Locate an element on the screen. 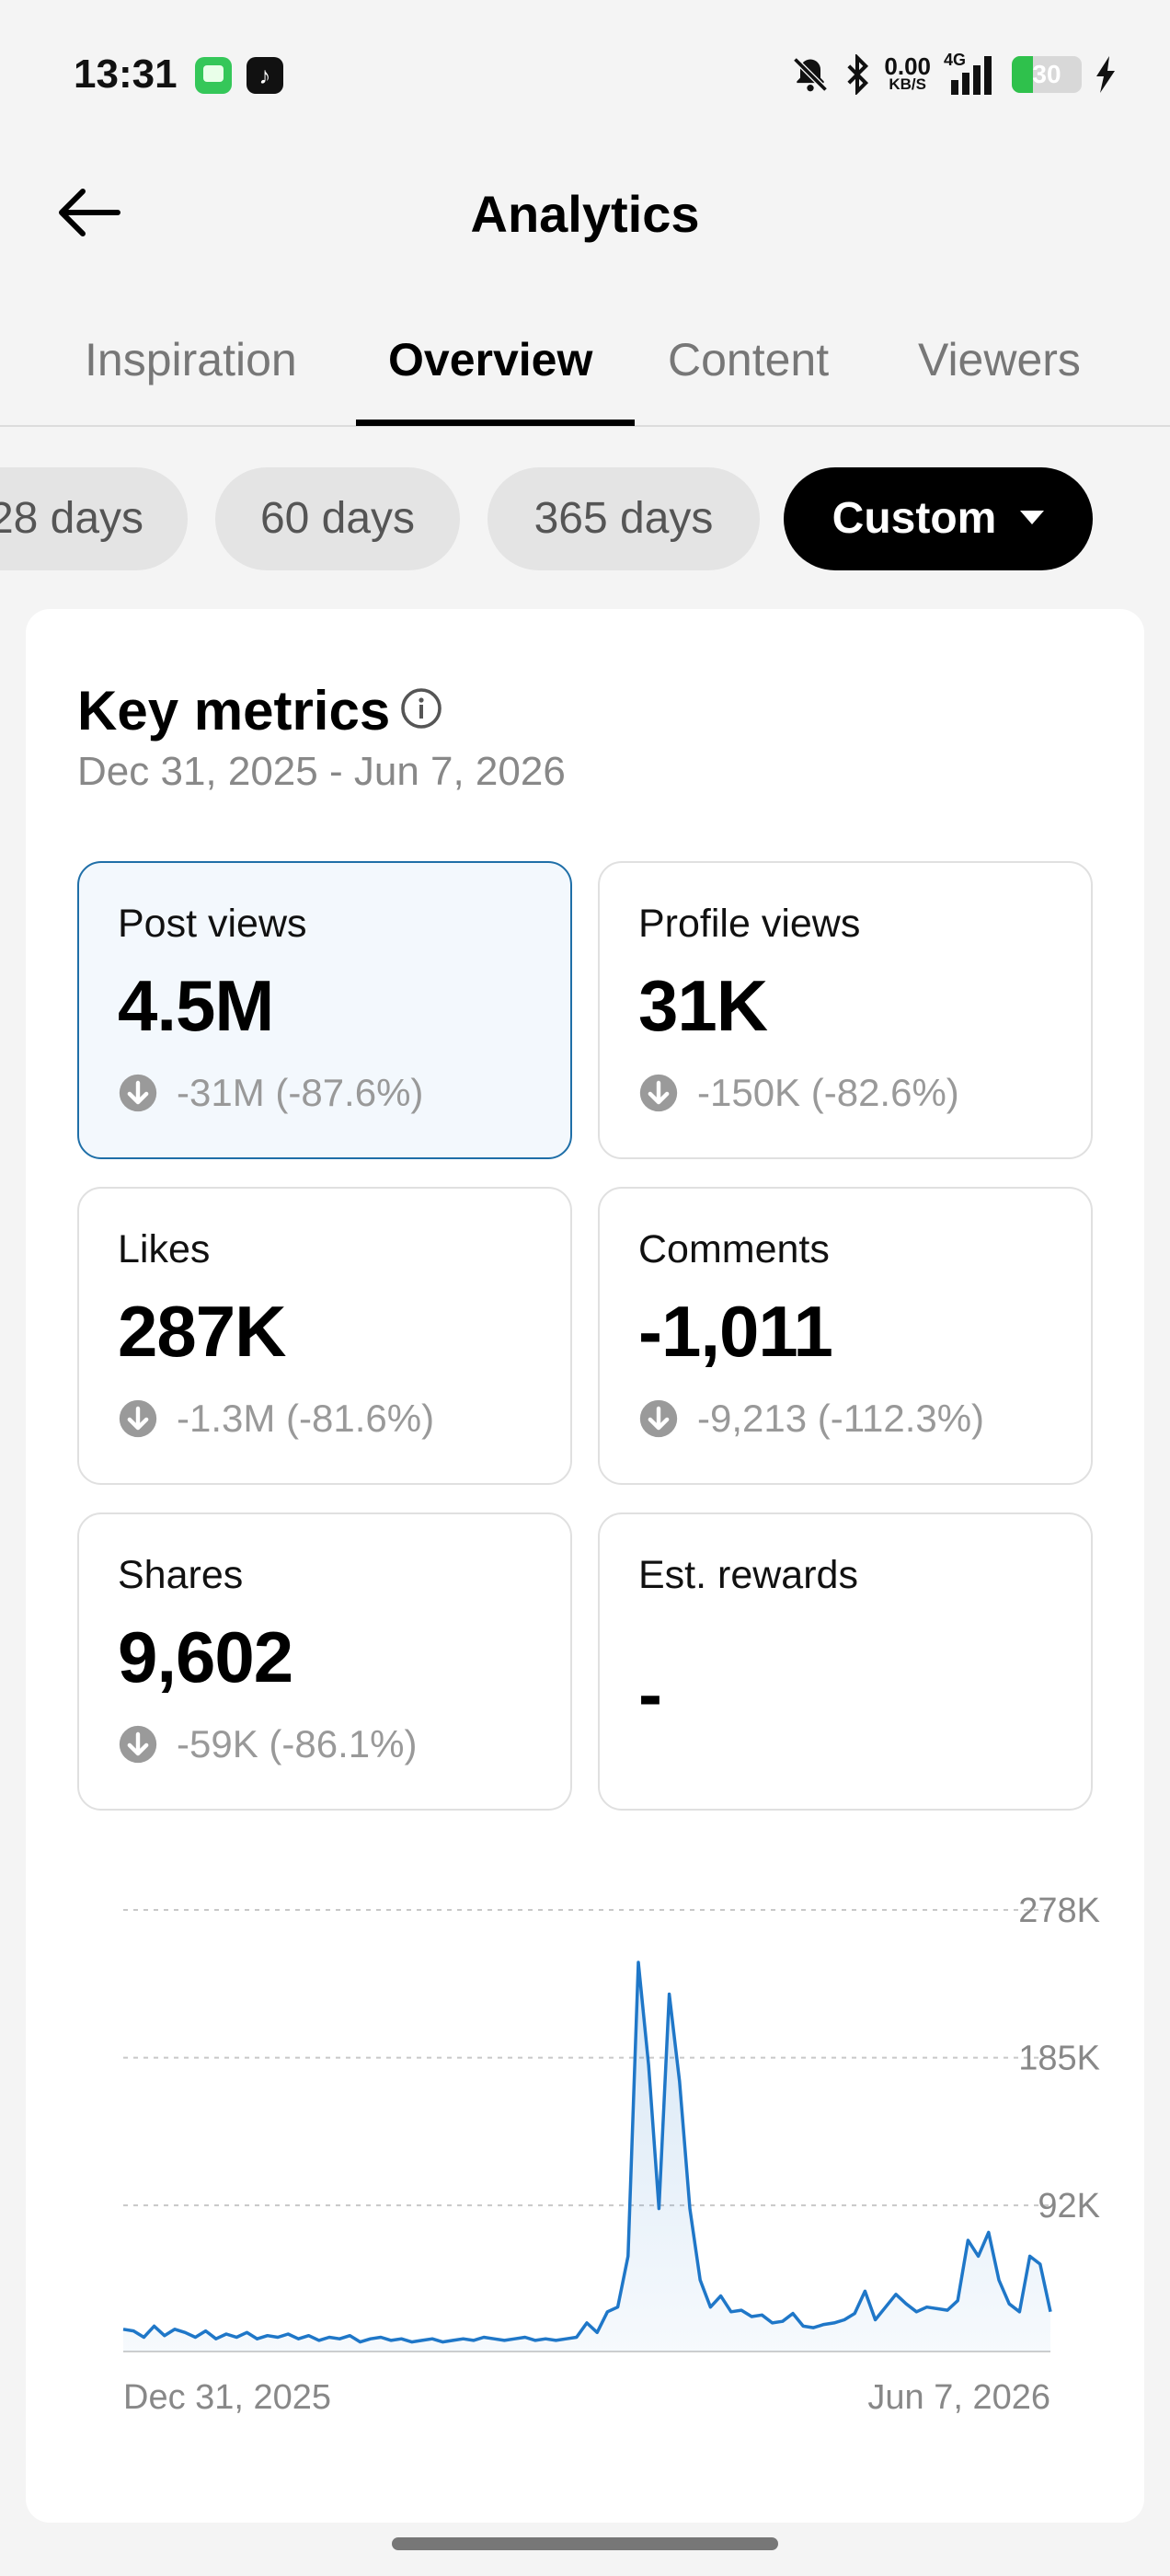 Image resolution: width=1170 pixels, height=2576 pixels. status-bar: 13:31 ♪ 0.00 KB/S 4G 30 is located at coordinates (585, 73).